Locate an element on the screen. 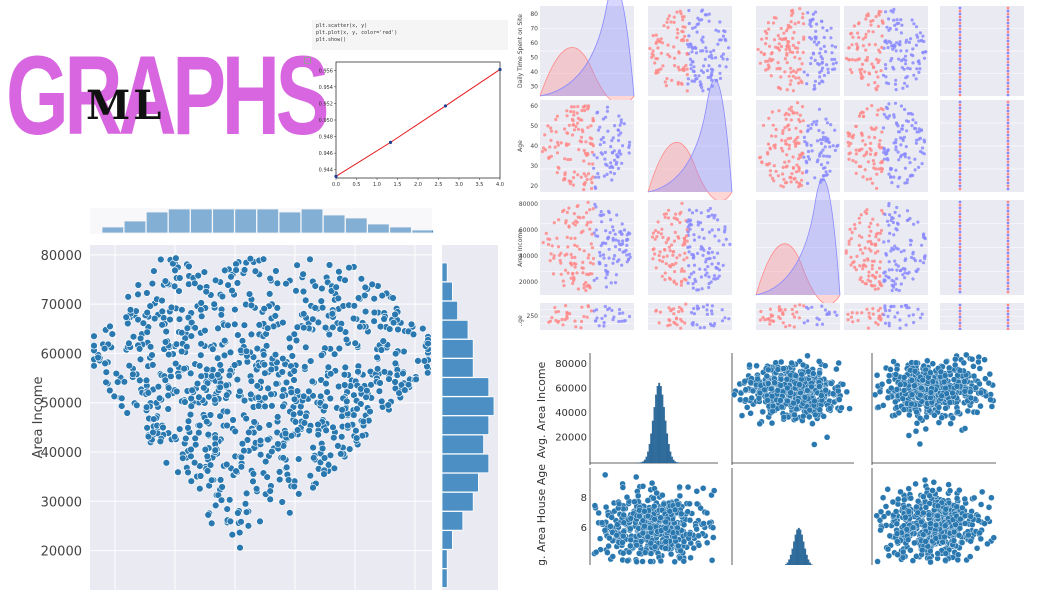  marginal-y-bar is located at coordinates (462, 444).